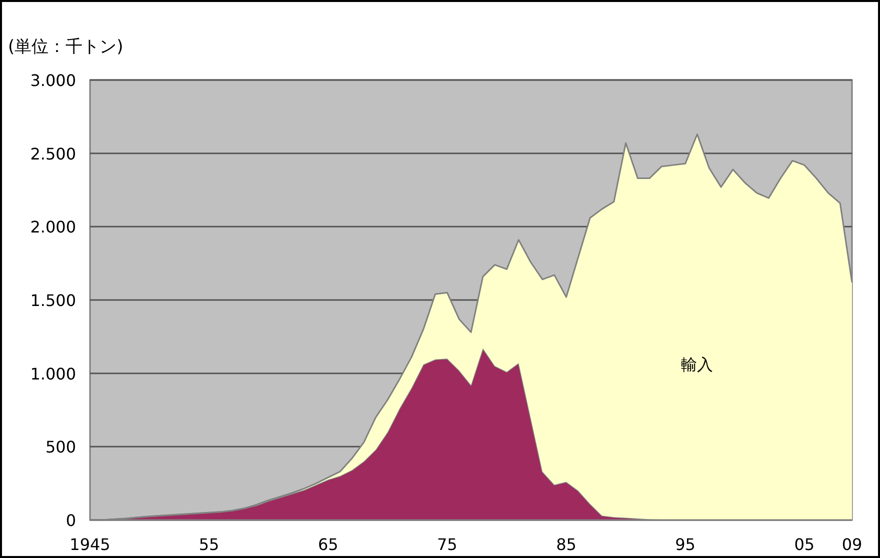 The width and height of the screenshot is (880, 558). What do you see at coordinates (53, 374) in the screenshot?
I see `y-tick-label: 1.000` at bounding box center [53, 374].